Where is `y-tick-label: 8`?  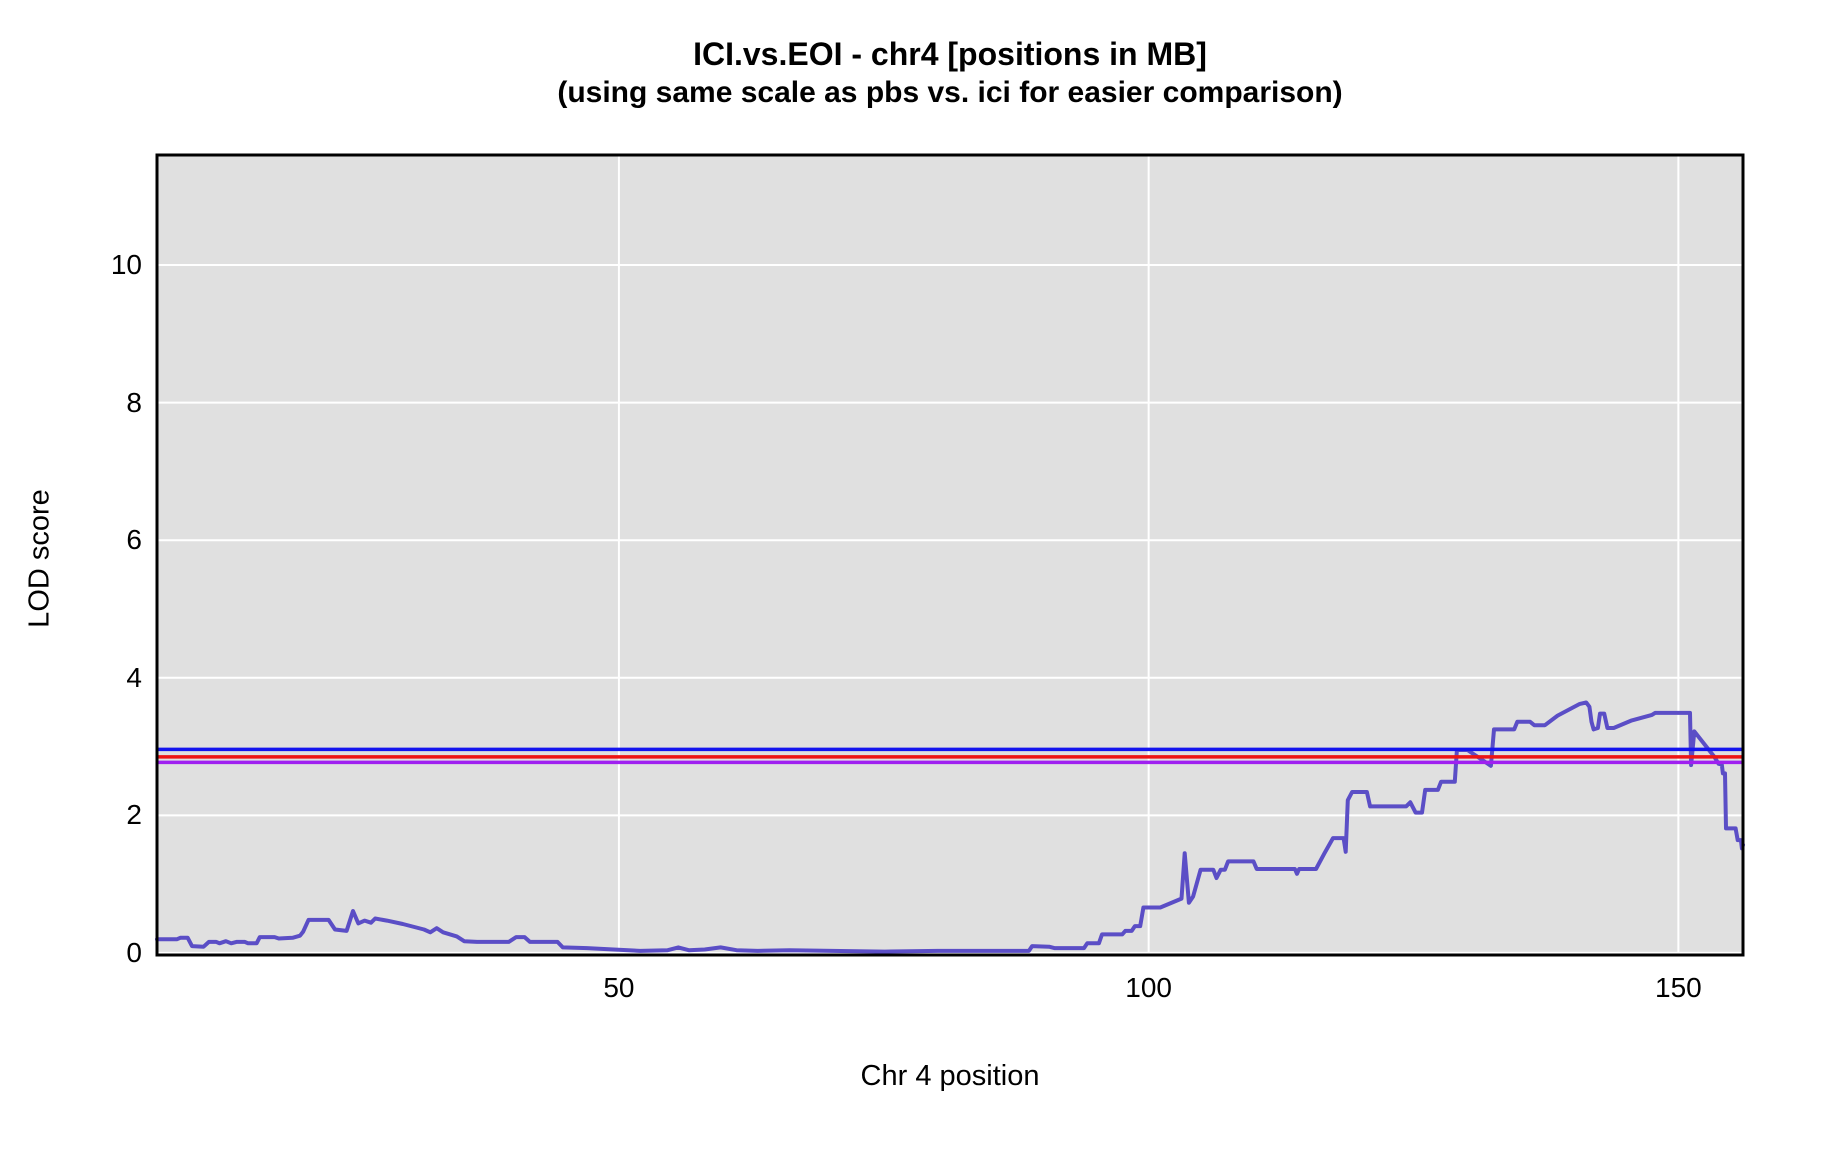 y-tick-label: 8 is located at coordinates (134, 402).